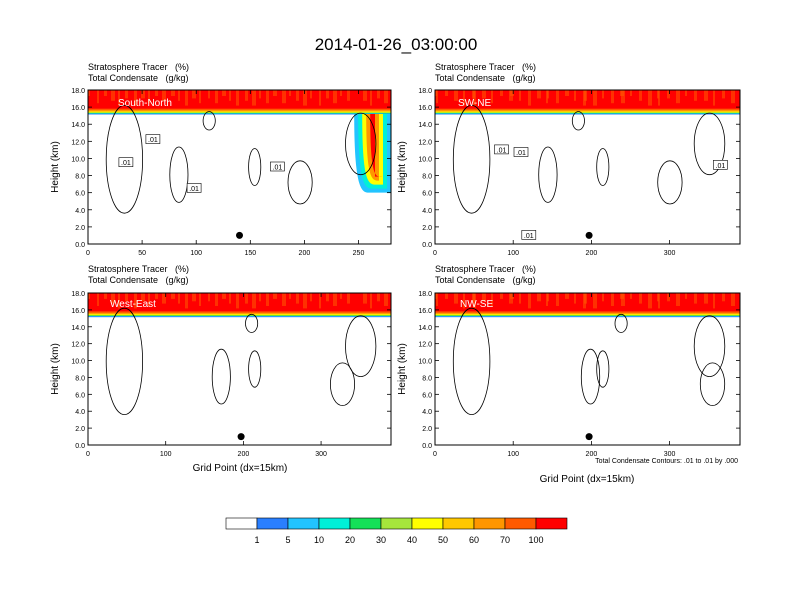 The width and height of the screenshot is (792, 612). I want to click on x-tick-label: 50, so click(142, 253).